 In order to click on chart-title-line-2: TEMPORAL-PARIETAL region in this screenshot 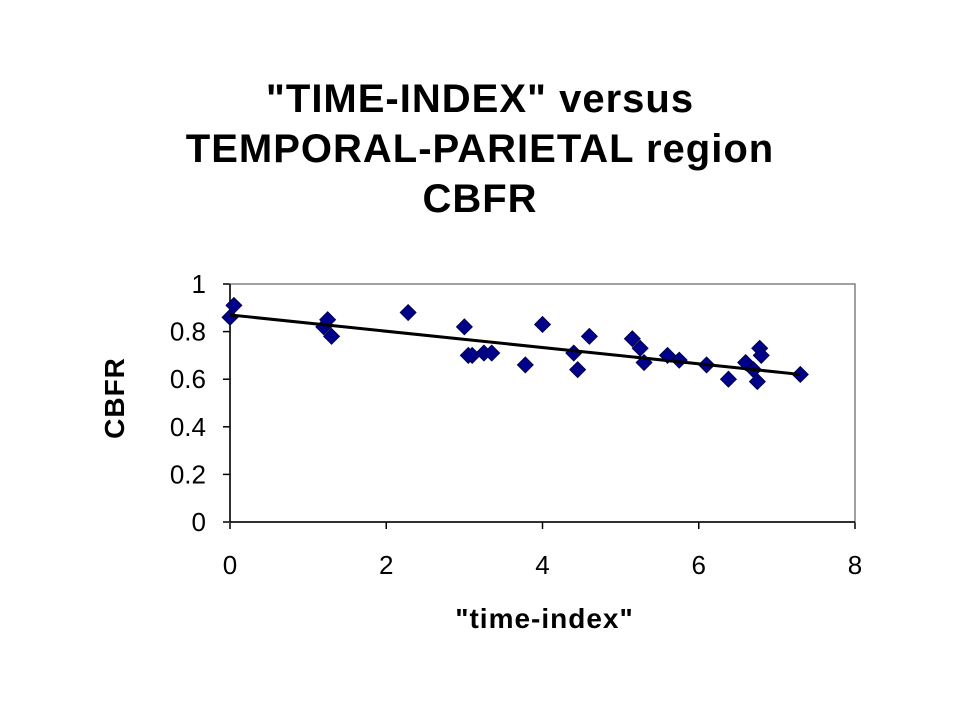, I will do `click(480, 149)`.